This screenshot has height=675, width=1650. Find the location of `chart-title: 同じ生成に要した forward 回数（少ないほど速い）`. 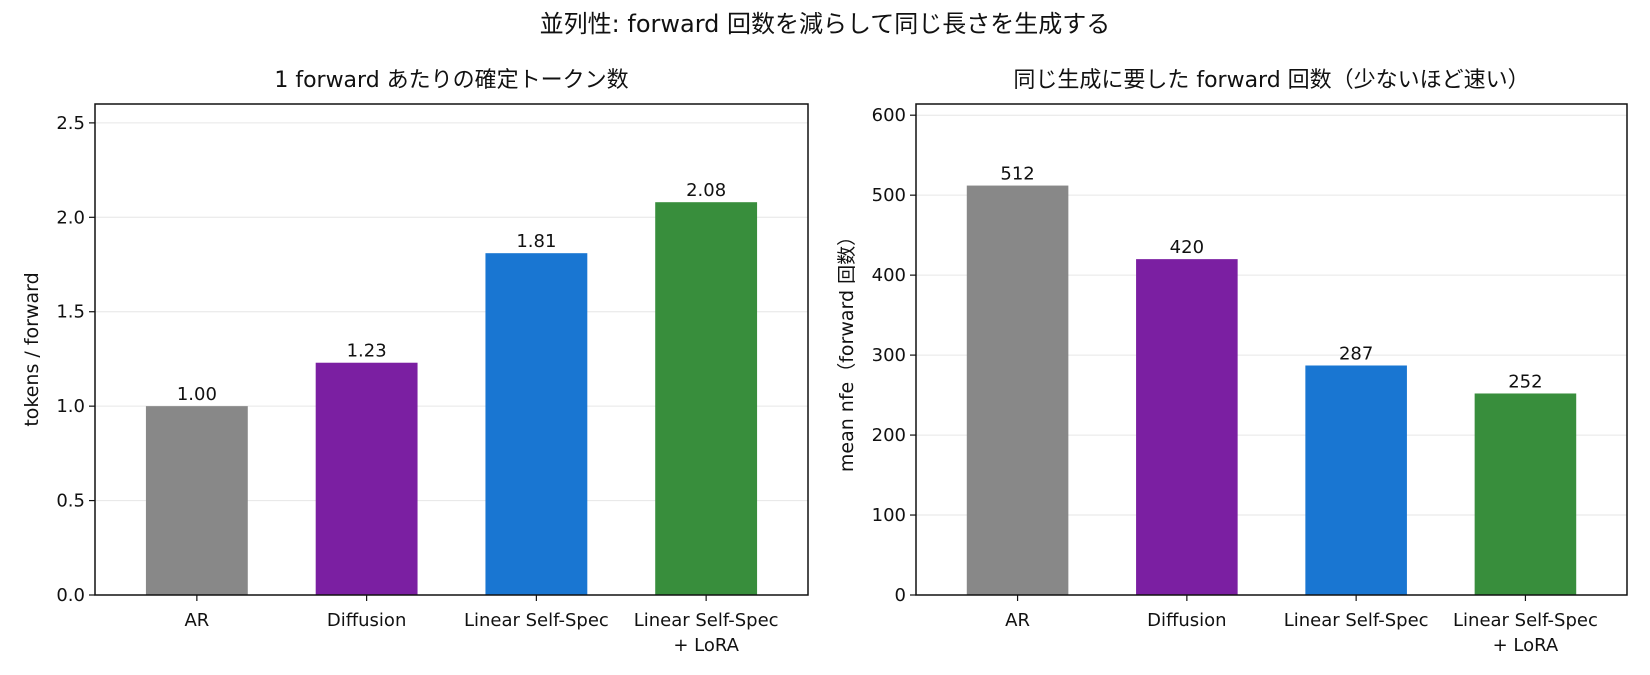

chart-title: 同じ生成に要した forward 回数（少ないほど速い） is located at coordinates (1271, 80).